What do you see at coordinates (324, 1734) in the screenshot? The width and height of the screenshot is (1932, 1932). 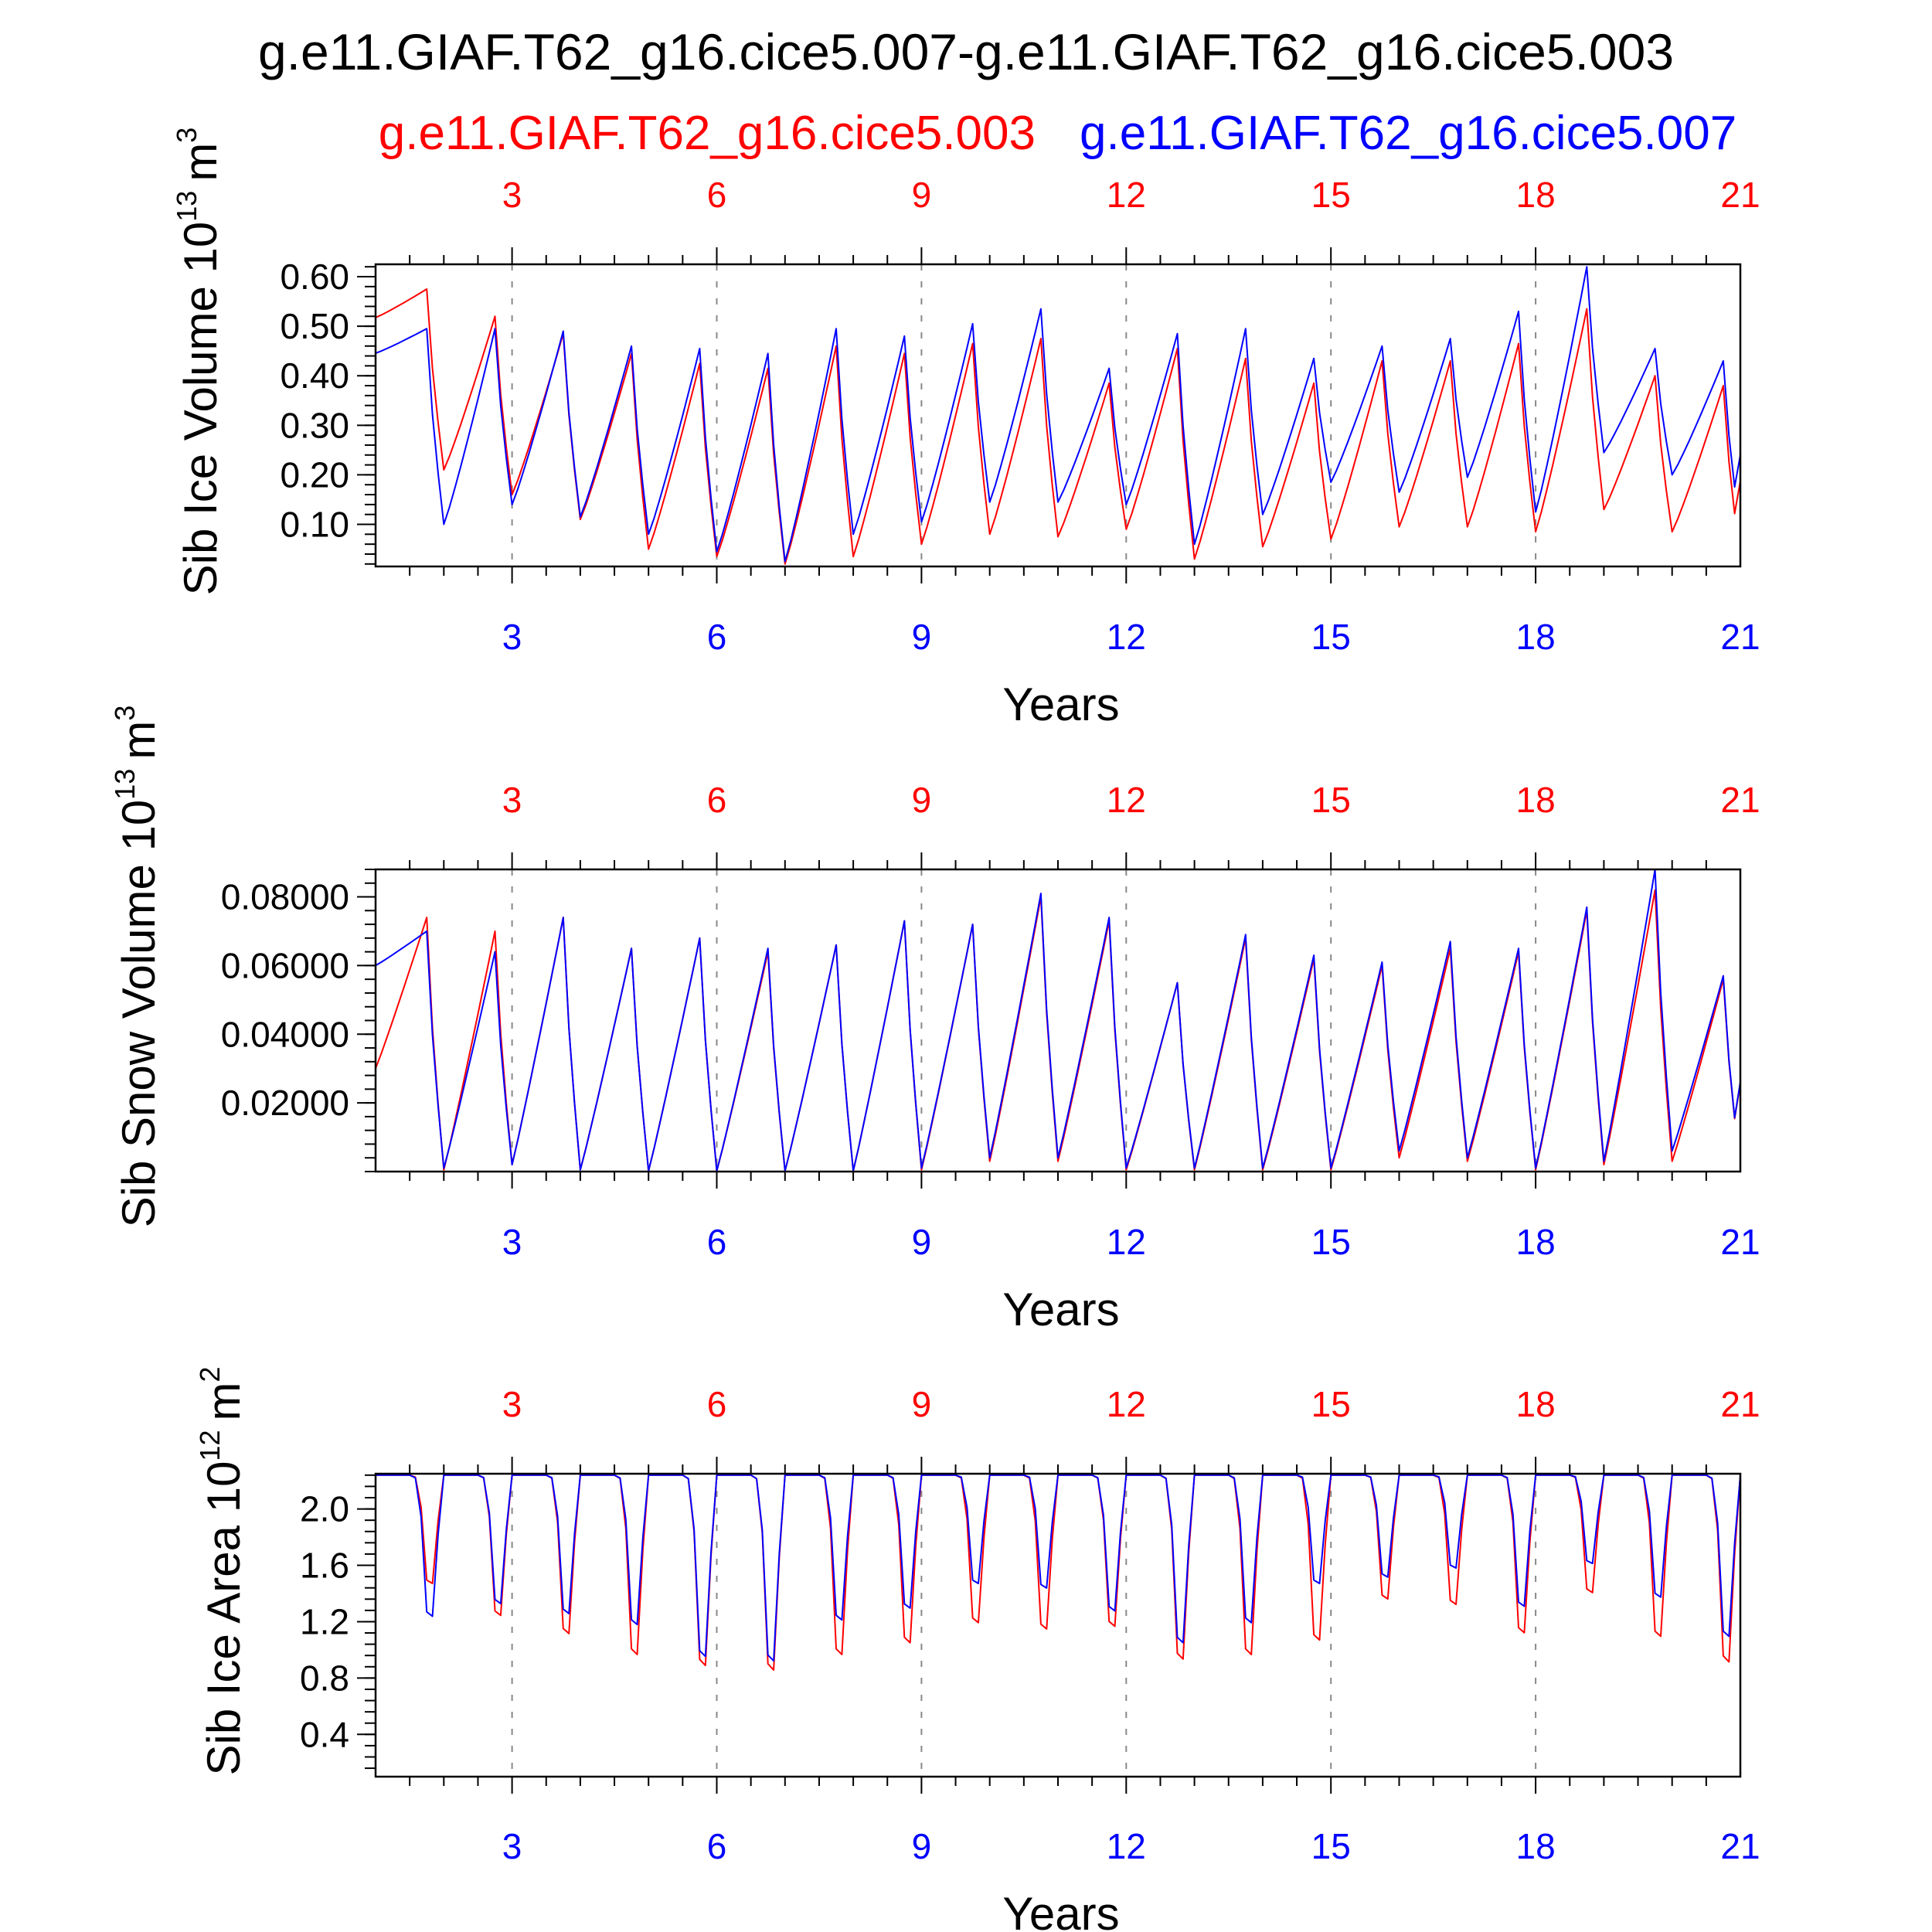 I see `y-tick-label: 0.4` at bounding box center [324, 1734].